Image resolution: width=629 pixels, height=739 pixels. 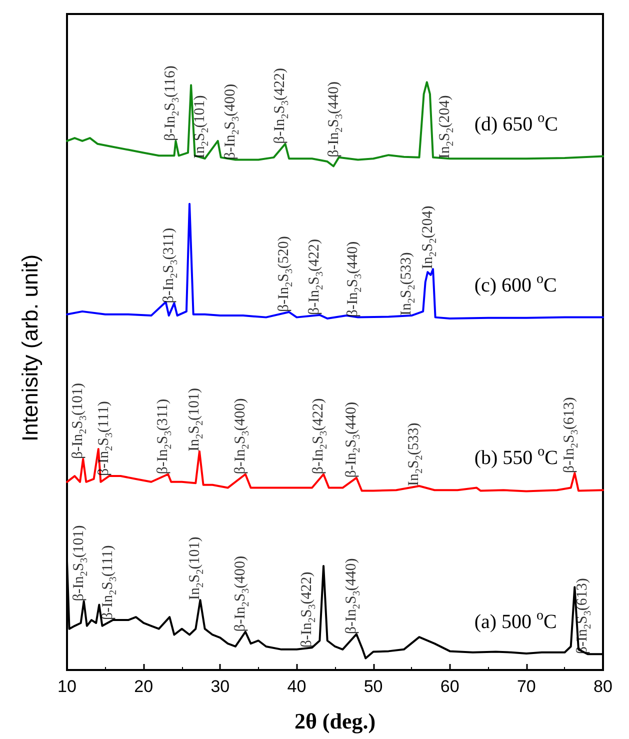 What do you see at coordinates (571, 435) in the screenshot?
I see `annotation: β-In2S3(613)` at bounding box center [571, 435].